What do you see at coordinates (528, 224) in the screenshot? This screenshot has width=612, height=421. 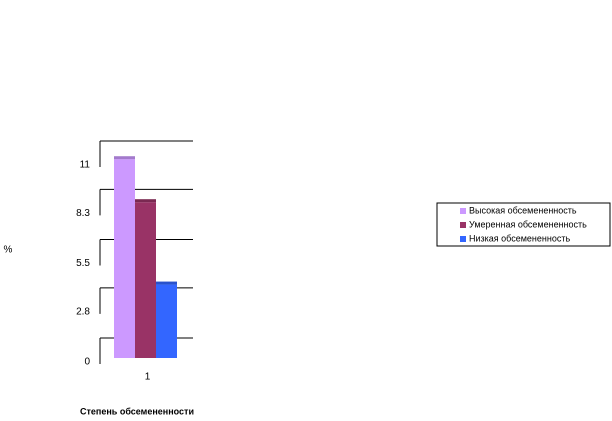 I see `legend-text: Умеренная обсемененность` at bounding box center [528, 224].